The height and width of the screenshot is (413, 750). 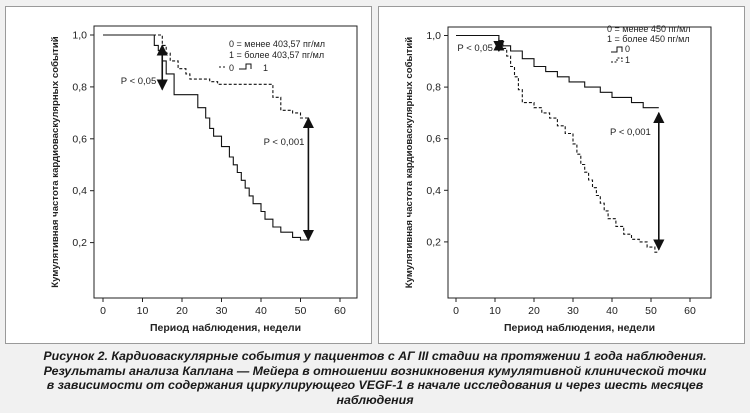 What do you see at coordinates (648, 39) in the screenshot?
I see `legend-line-2: 1 = более 450 пг/мл` at bounding box center [648, 39].